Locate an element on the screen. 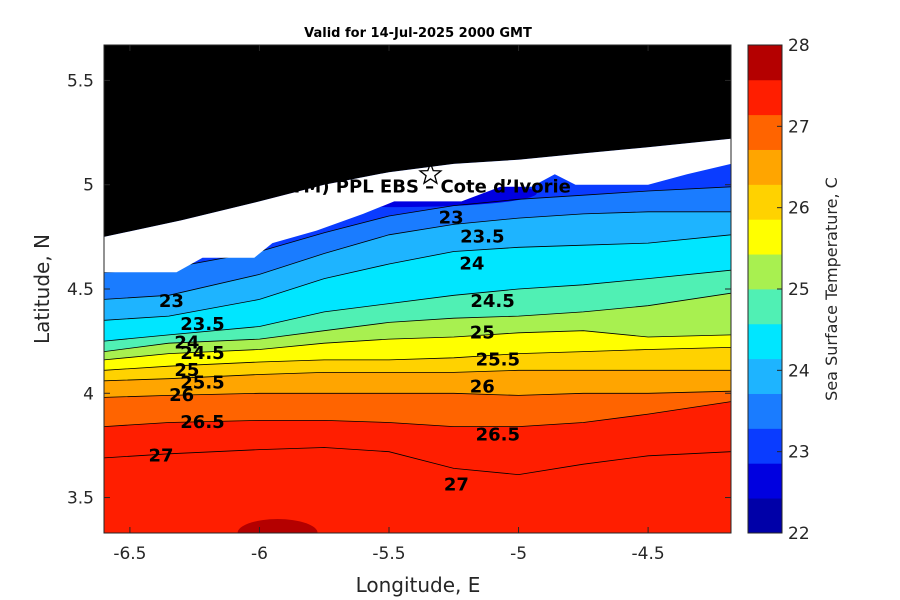 Image resolution: width=900 pixels, height=600 pixels. x-tick-label: -5 is located at coordinates (518, 554).